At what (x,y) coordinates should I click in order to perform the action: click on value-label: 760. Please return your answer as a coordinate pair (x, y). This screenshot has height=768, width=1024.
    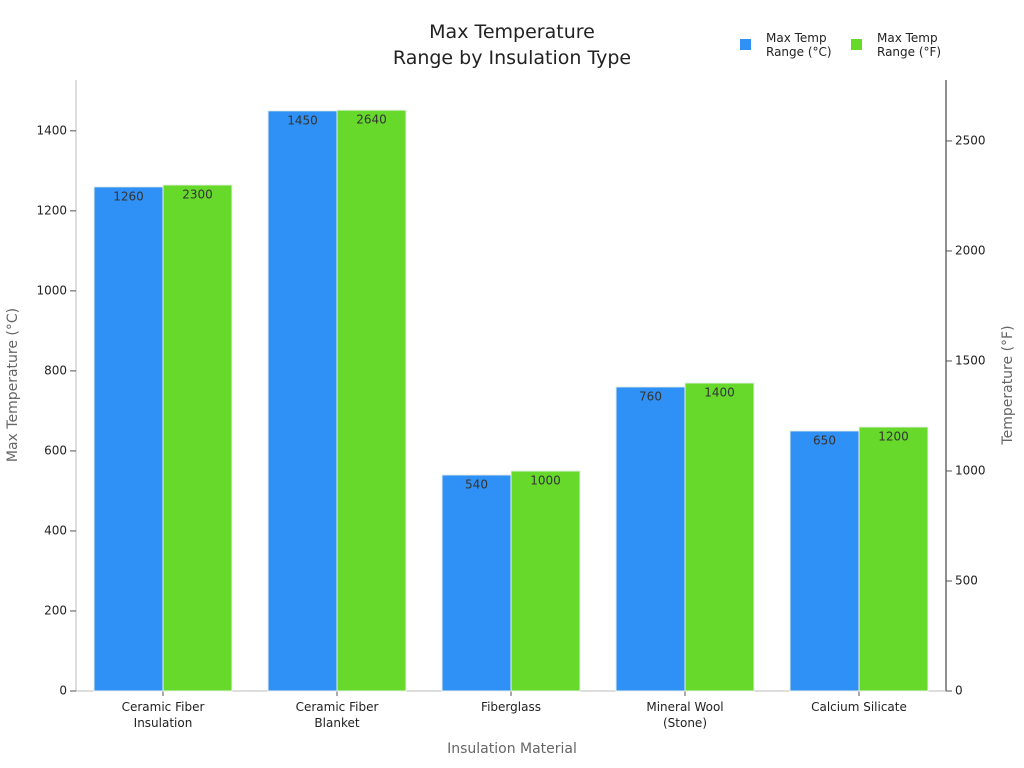
    Looking at the image, I should click on (650, 396).